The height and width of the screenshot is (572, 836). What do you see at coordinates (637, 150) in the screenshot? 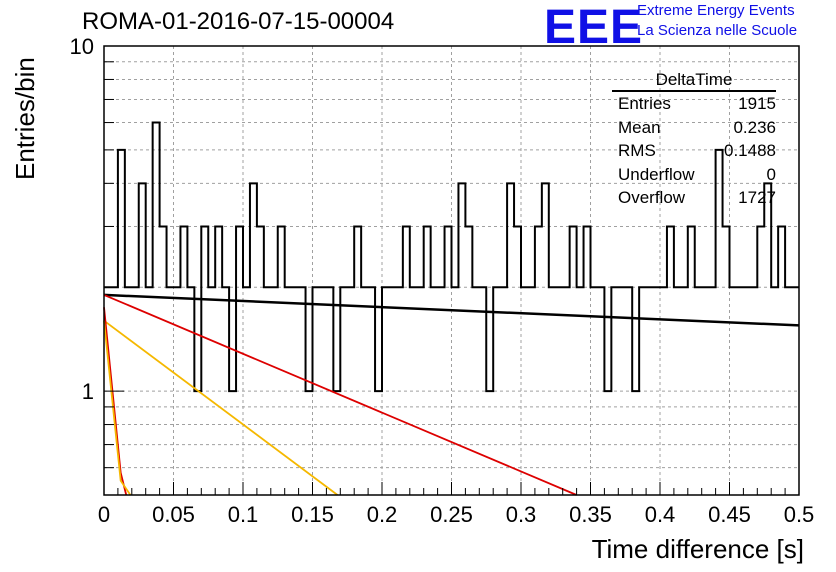
I see `stats-label: RMS` at bounding box center [637, 150].